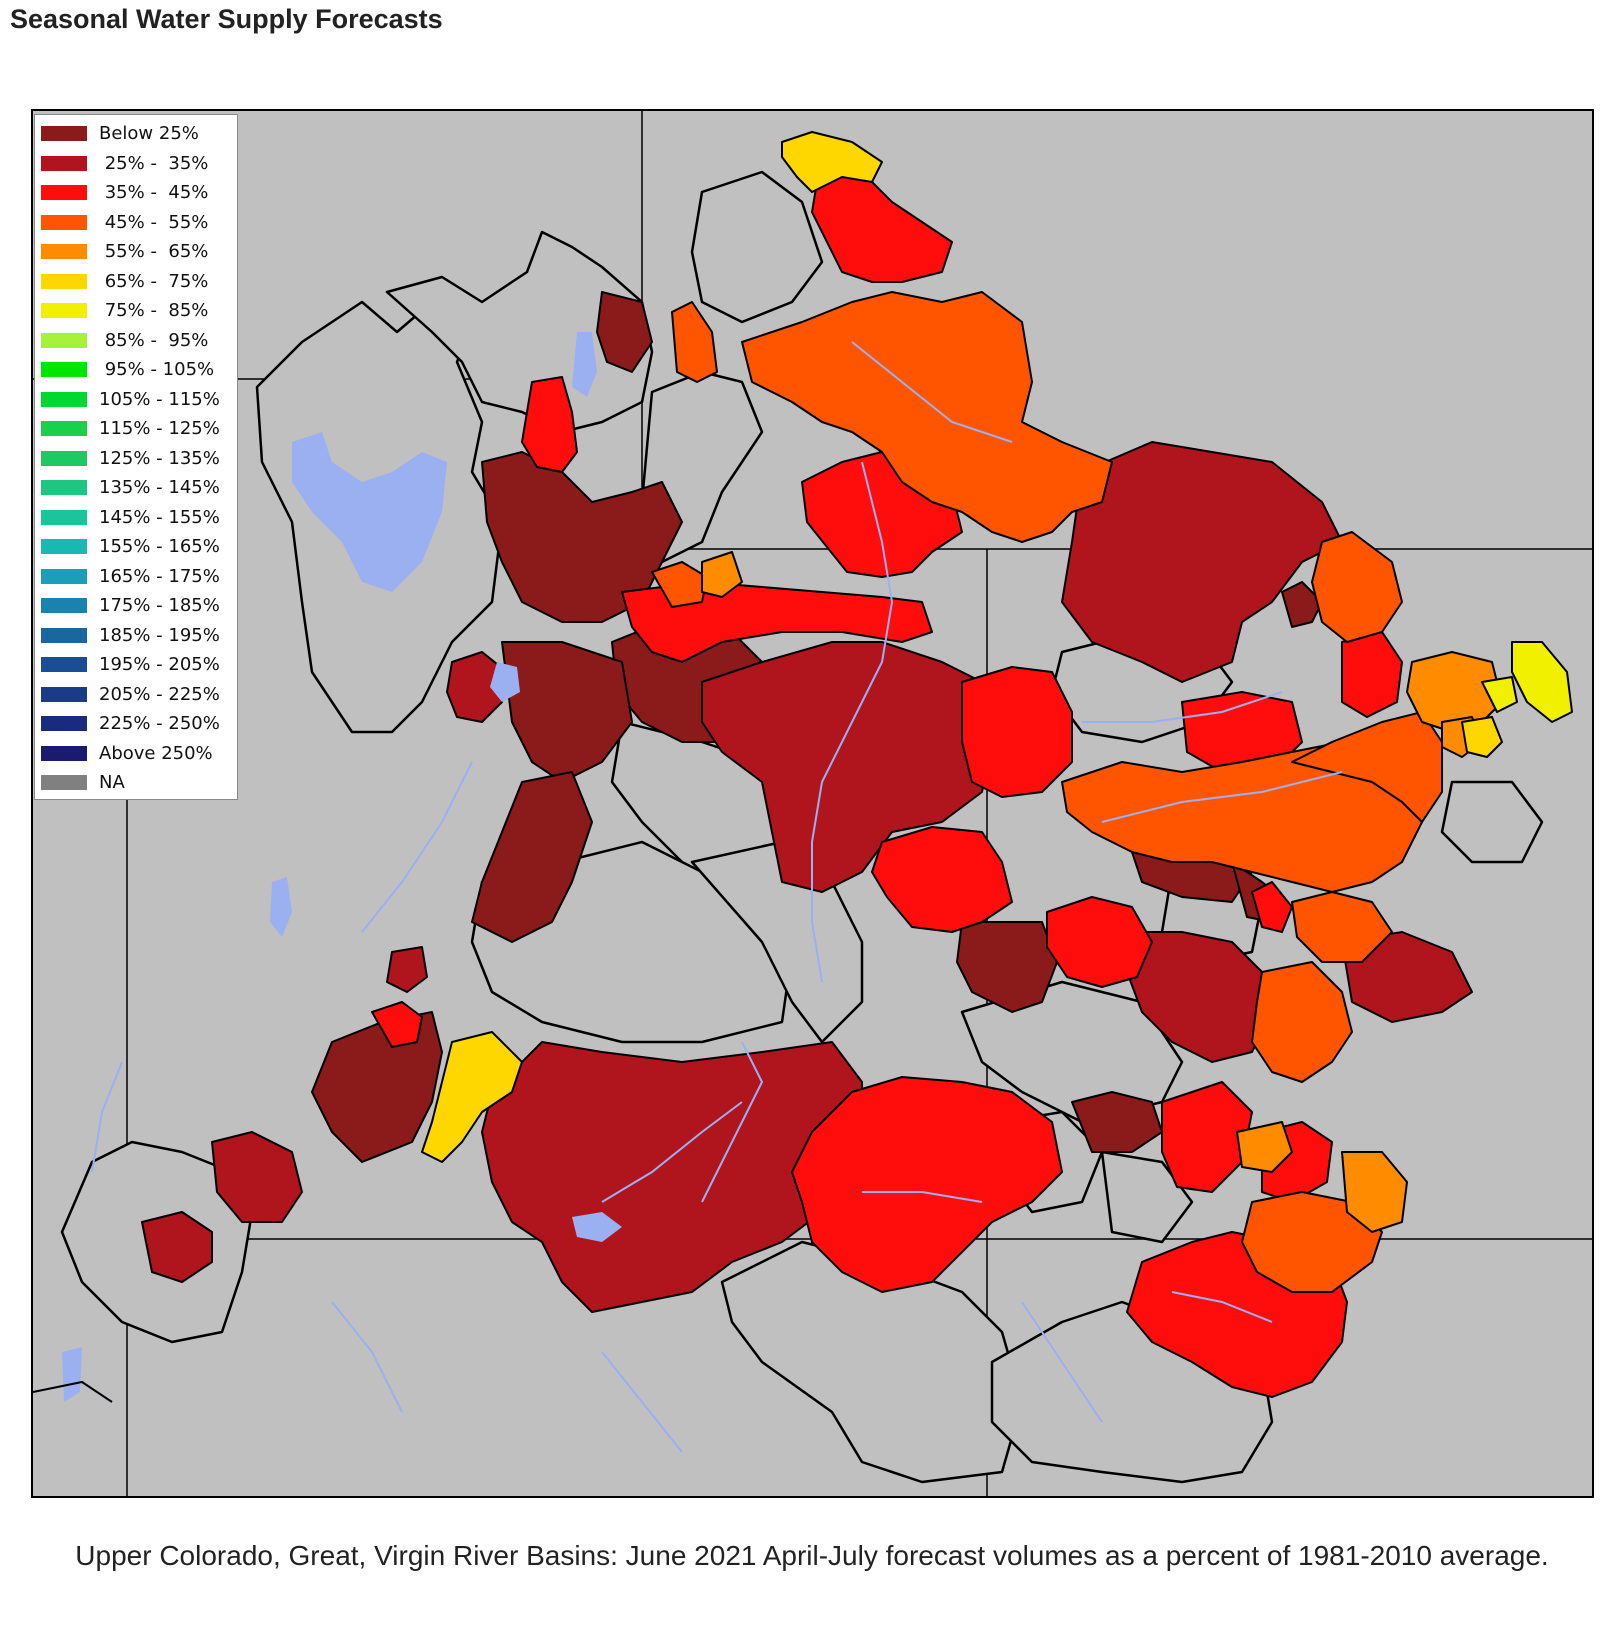 The height and width of the screenshot is (1652, 1624). I want to click on legend-label: 105% - 115%, so click(159, 399).